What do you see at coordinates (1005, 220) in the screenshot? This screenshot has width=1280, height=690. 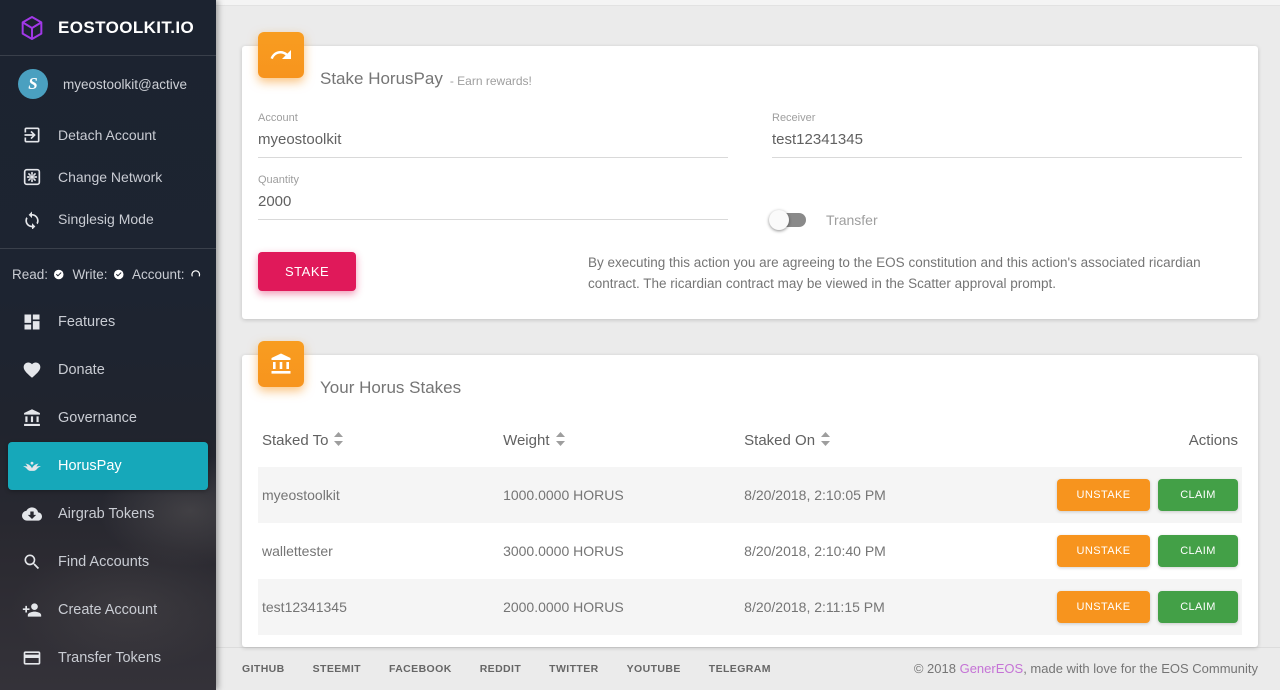 I see `transfer-toggle-row: Transfer` at bounding box center [1005, 220].